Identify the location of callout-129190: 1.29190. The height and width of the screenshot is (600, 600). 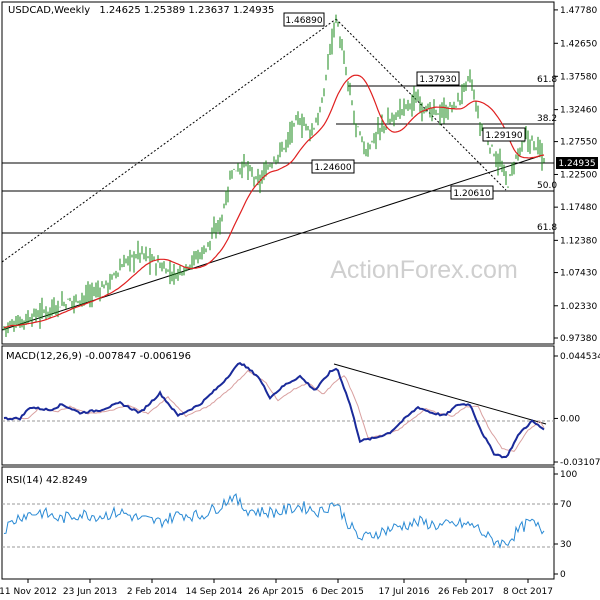
(504, 134).